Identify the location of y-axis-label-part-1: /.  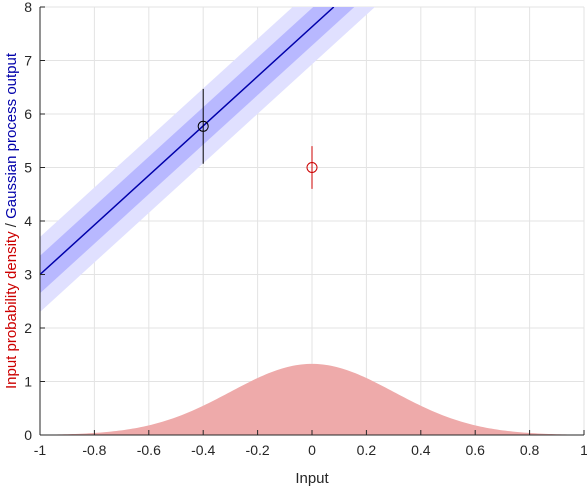
(11, 225).